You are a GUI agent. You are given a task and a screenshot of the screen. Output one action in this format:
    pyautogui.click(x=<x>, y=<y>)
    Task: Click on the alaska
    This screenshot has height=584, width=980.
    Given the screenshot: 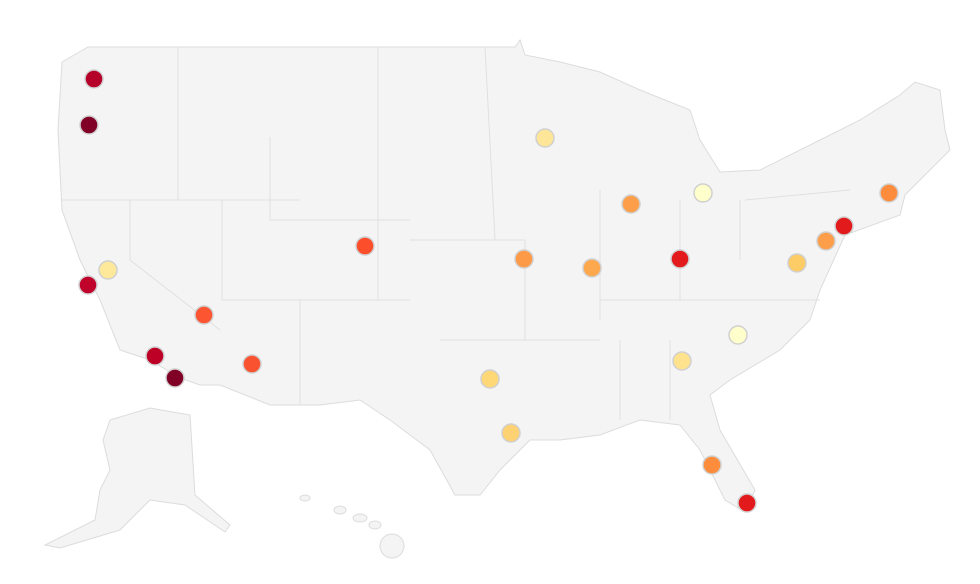 What is the action you would take?
    pyautogui.click(x=137, y=478)
    